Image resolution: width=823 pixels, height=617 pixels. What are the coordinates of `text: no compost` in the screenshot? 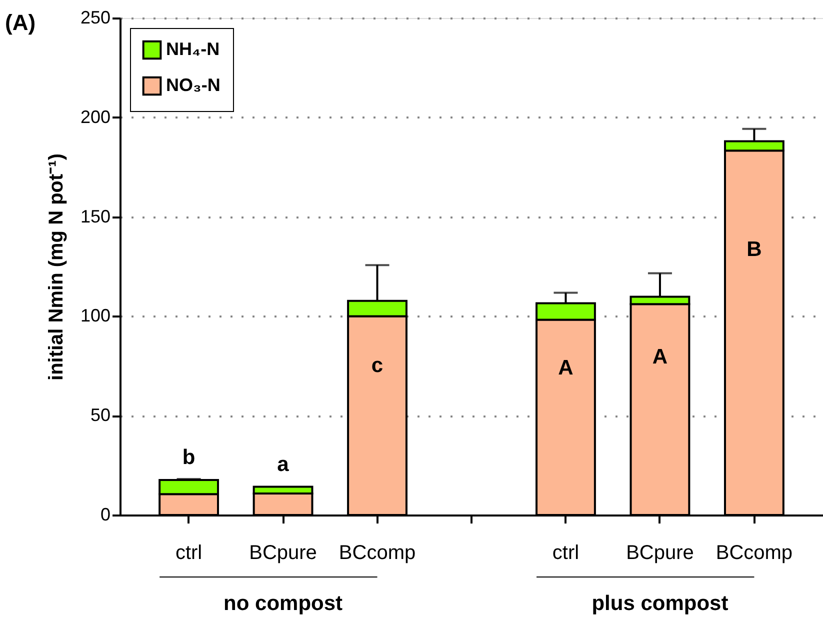 It's located at (283, 603).